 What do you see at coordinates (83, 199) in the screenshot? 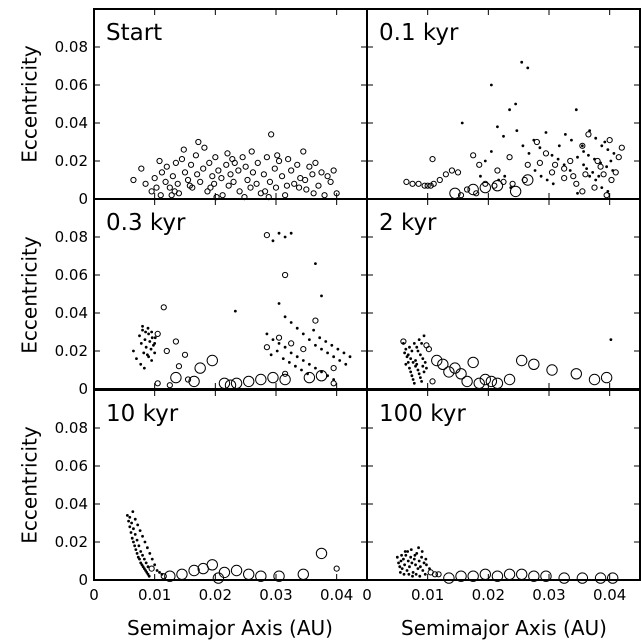
I see `y-tick-label: 0` at bounding box center [83, 199].